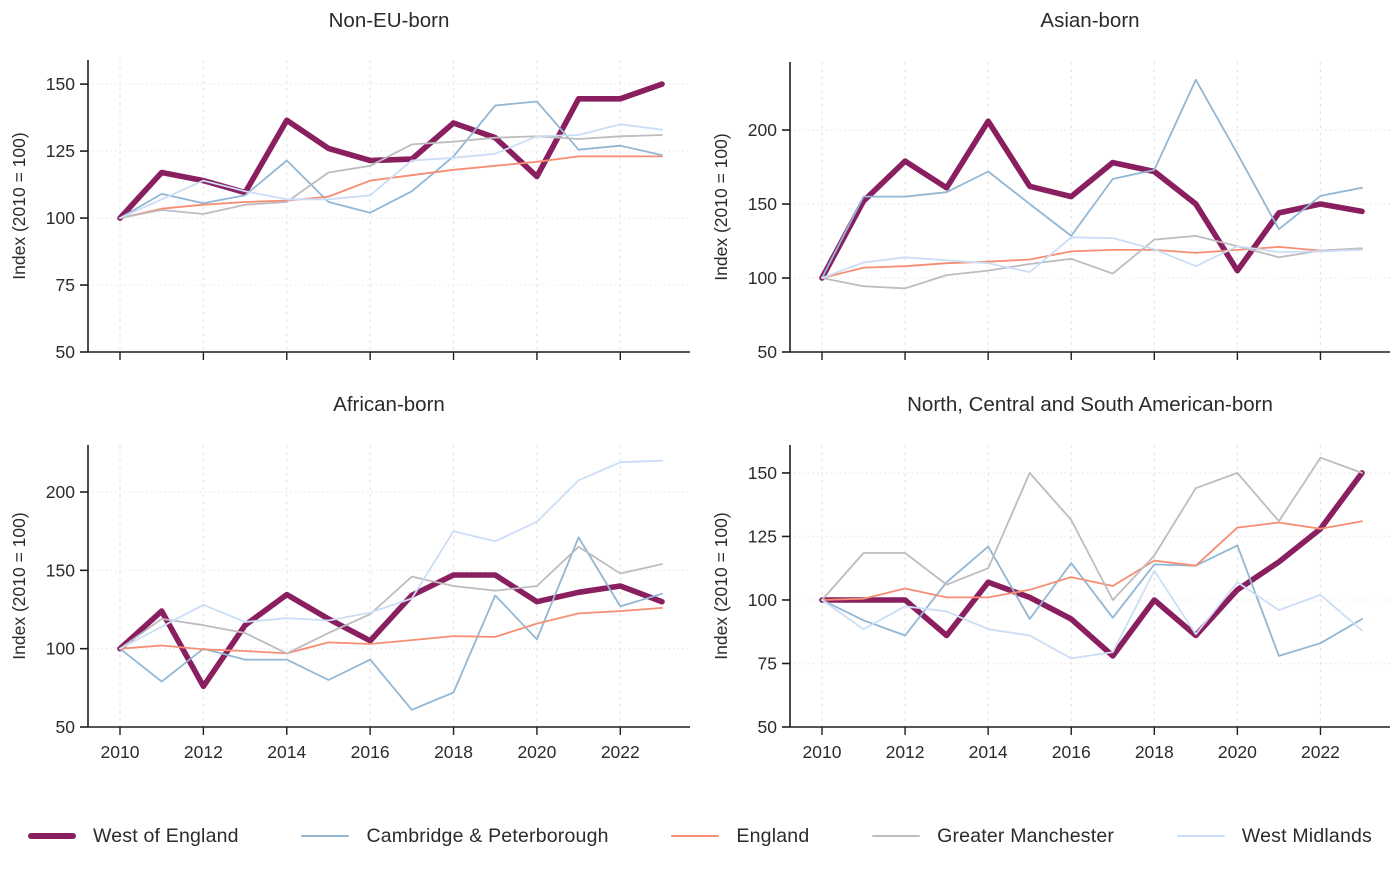 This screenshot has height=872, width=1400. Describe the element at coordinates (1306, 835) in the screenshot. I see `legend-label: West Midlands` at that location.